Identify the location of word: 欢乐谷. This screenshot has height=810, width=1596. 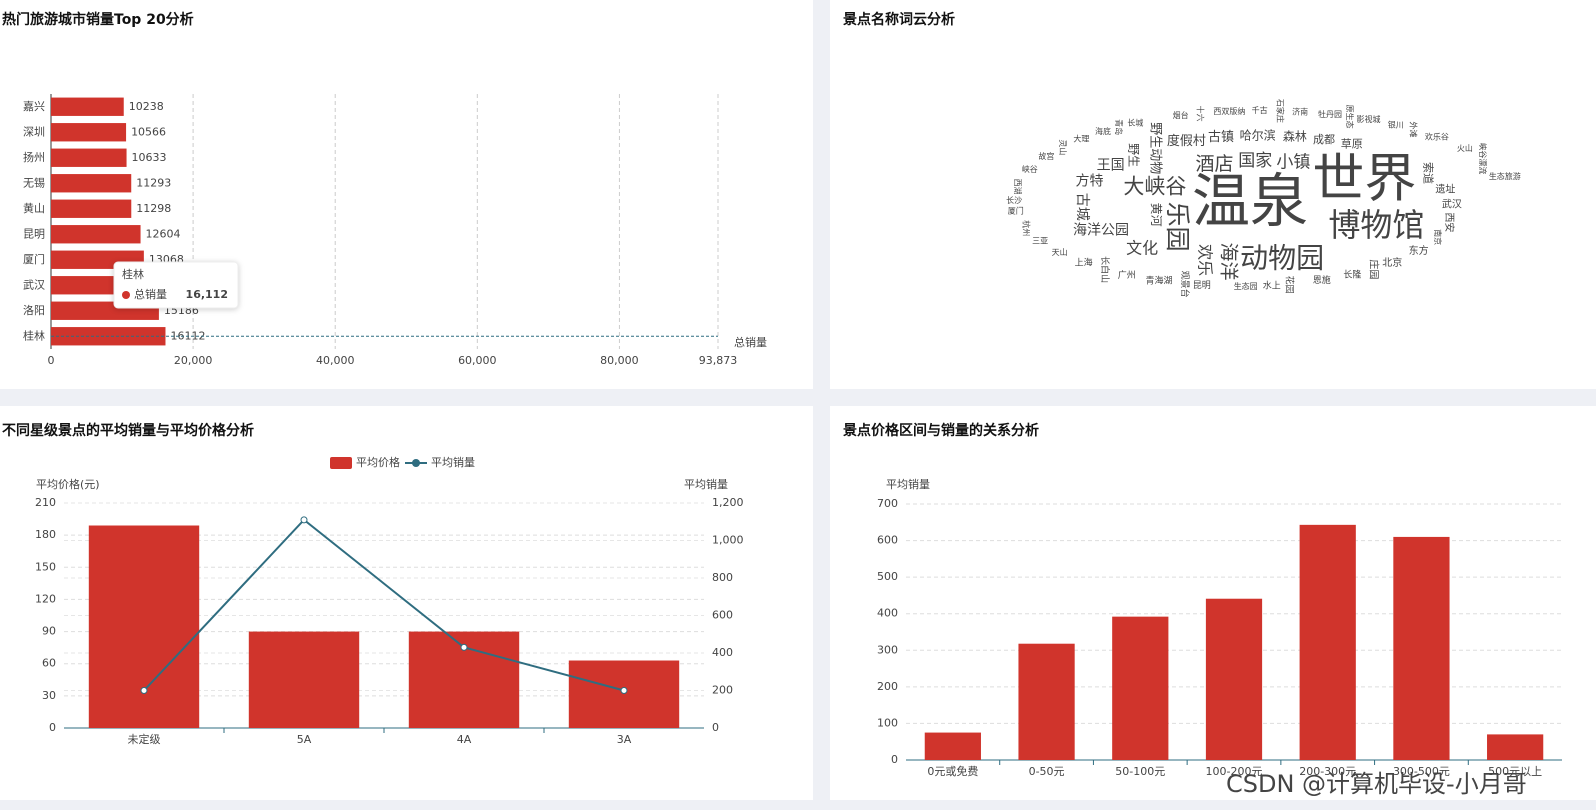
(1437, 136).